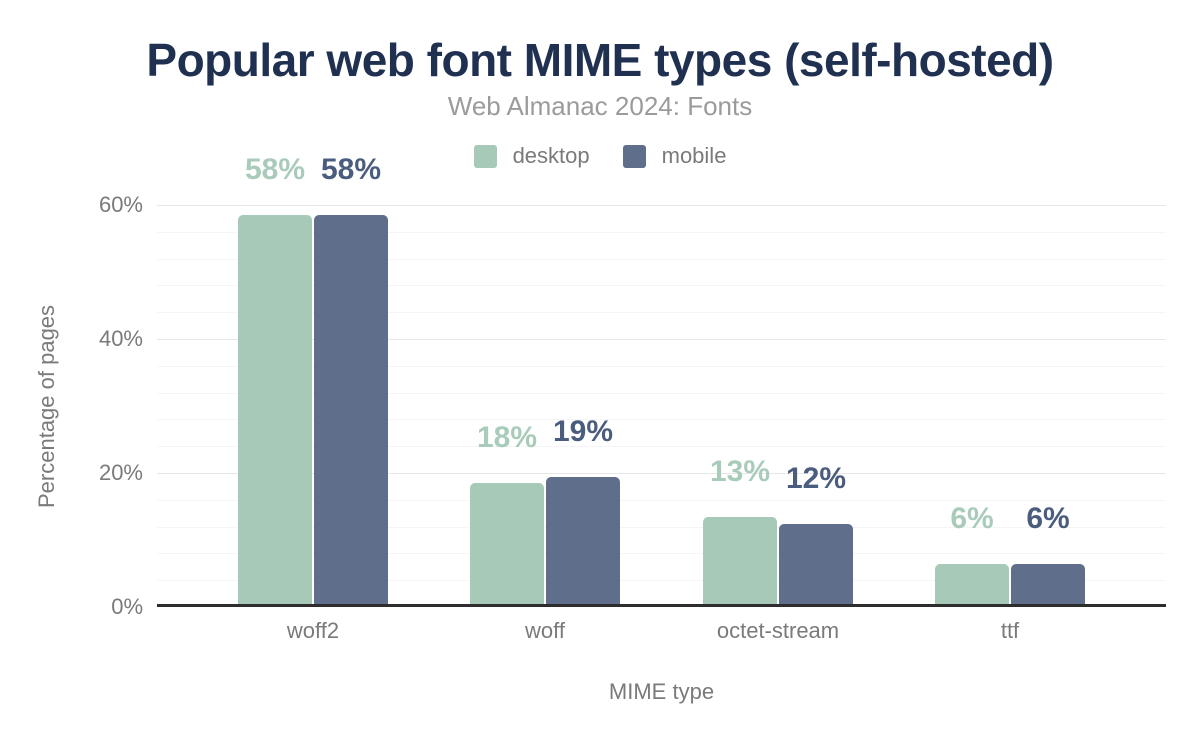 The width and height of the screenshot is (1200, 742). Describe the element at coordinates (275, 169) in the screenshot. I see `value-label-woff2-desktop: 58%` at that location.